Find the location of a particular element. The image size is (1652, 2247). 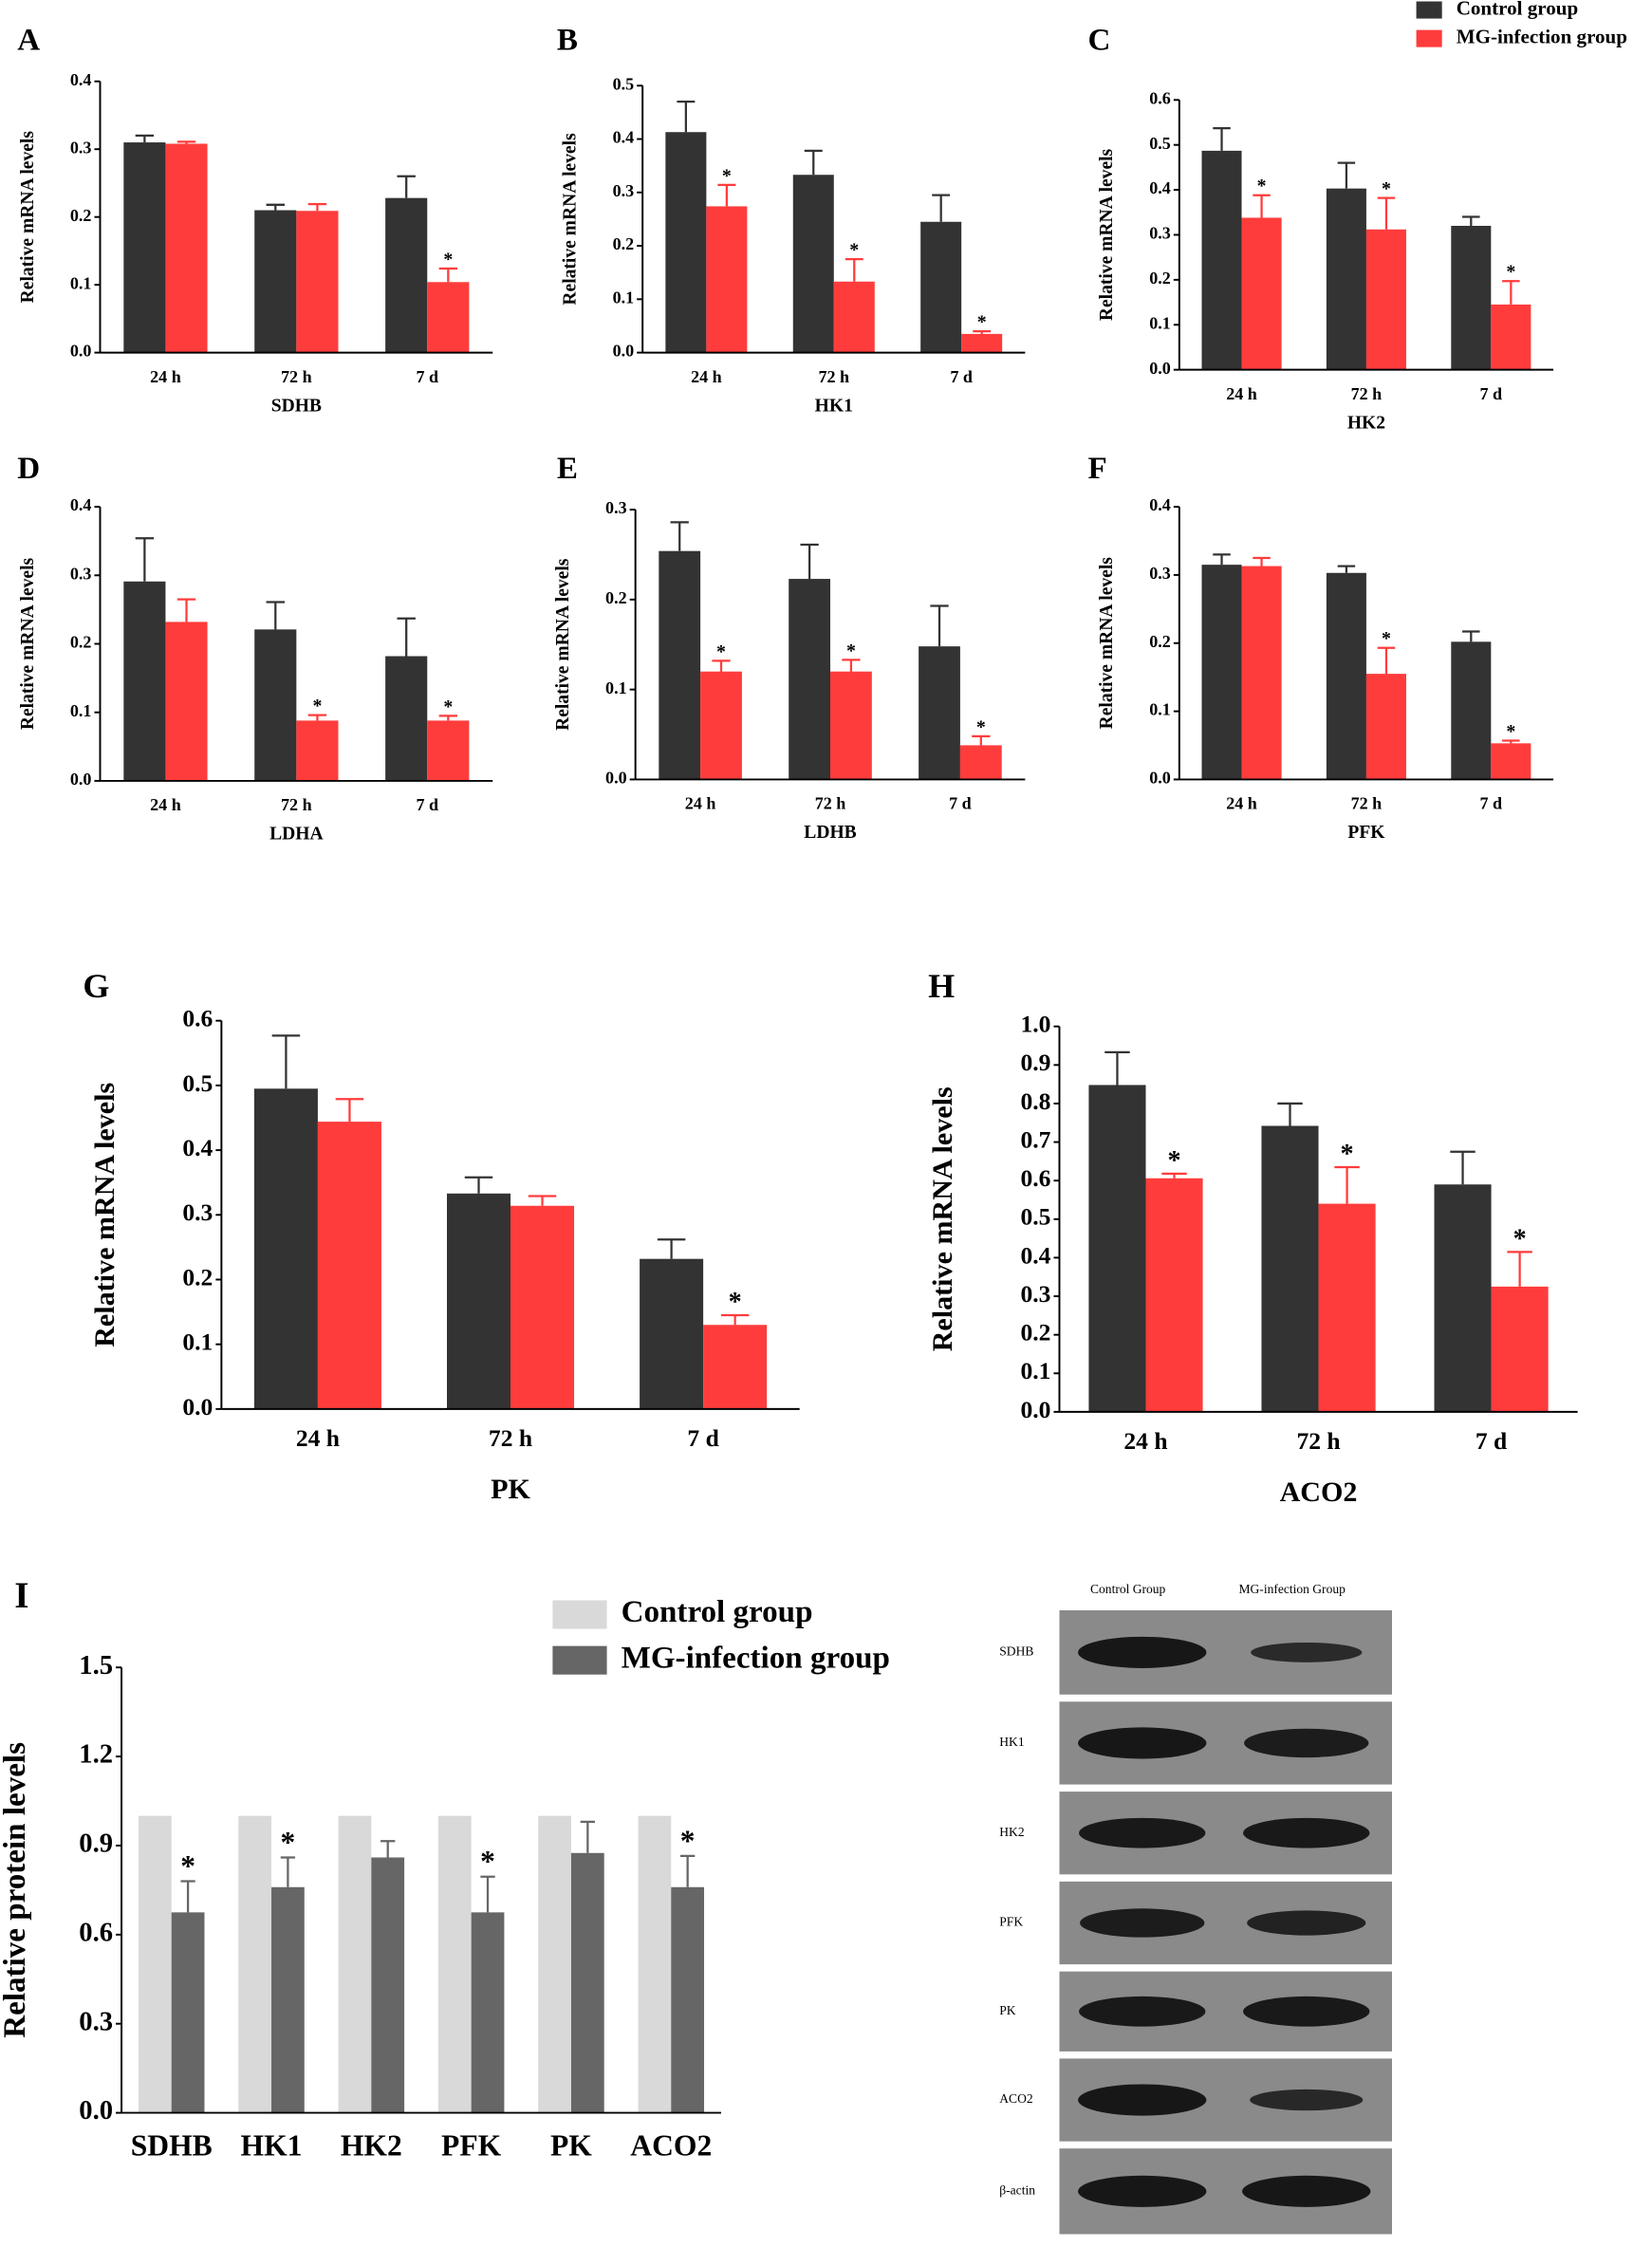

panel-label: I is located at coordinates (21, 1595).